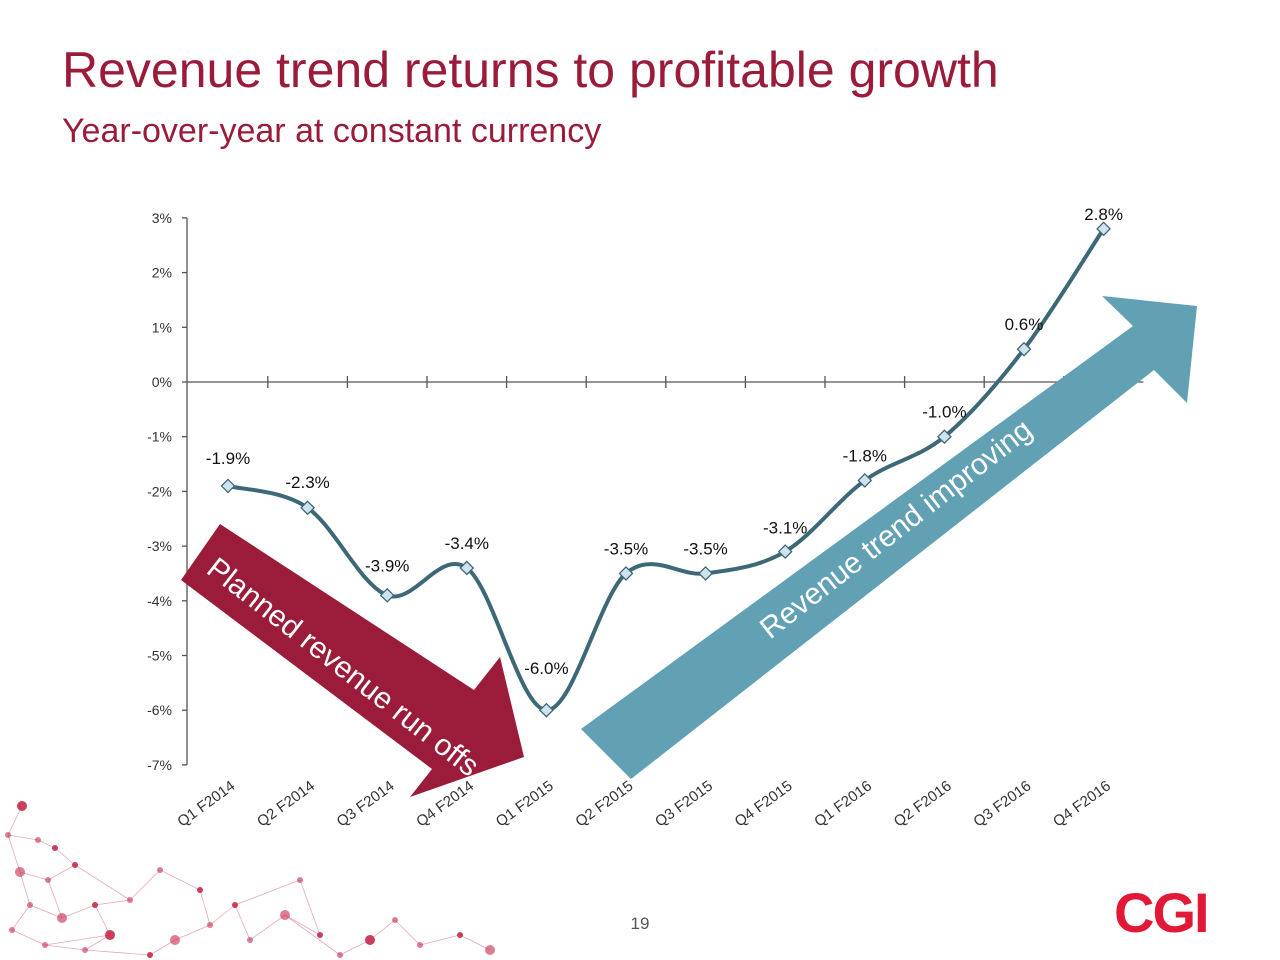 Image resolution: width=1280 pixels, height=960 pixels. What do you see at coordinates (1024, 324) in the screenshot?
I see `data-label: 0.6%` at bounding box center [1024, 324].